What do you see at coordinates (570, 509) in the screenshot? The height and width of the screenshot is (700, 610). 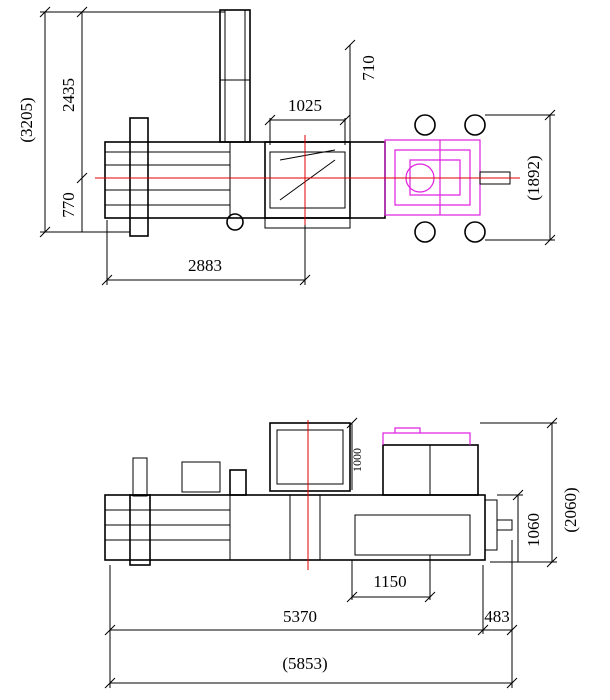 I see `dimension-label: (2060)` at bounding box center [570, 509].